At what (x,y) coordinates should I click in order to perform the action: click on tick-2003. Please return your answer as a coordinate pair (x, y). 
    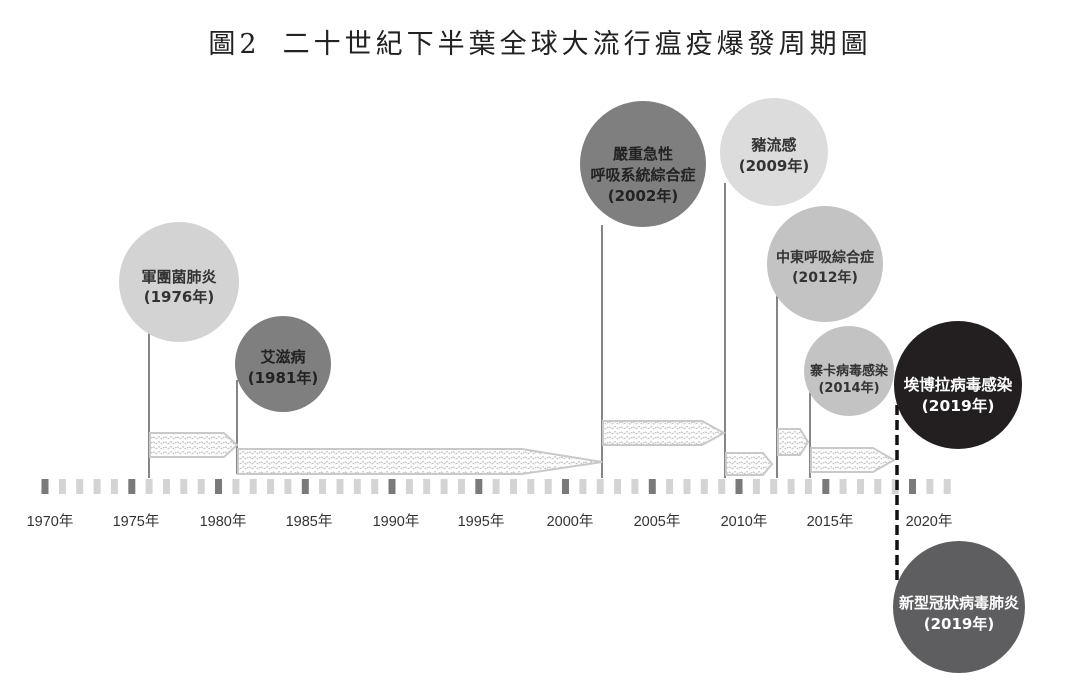
    Looking at the image, I should click on (618, 486).